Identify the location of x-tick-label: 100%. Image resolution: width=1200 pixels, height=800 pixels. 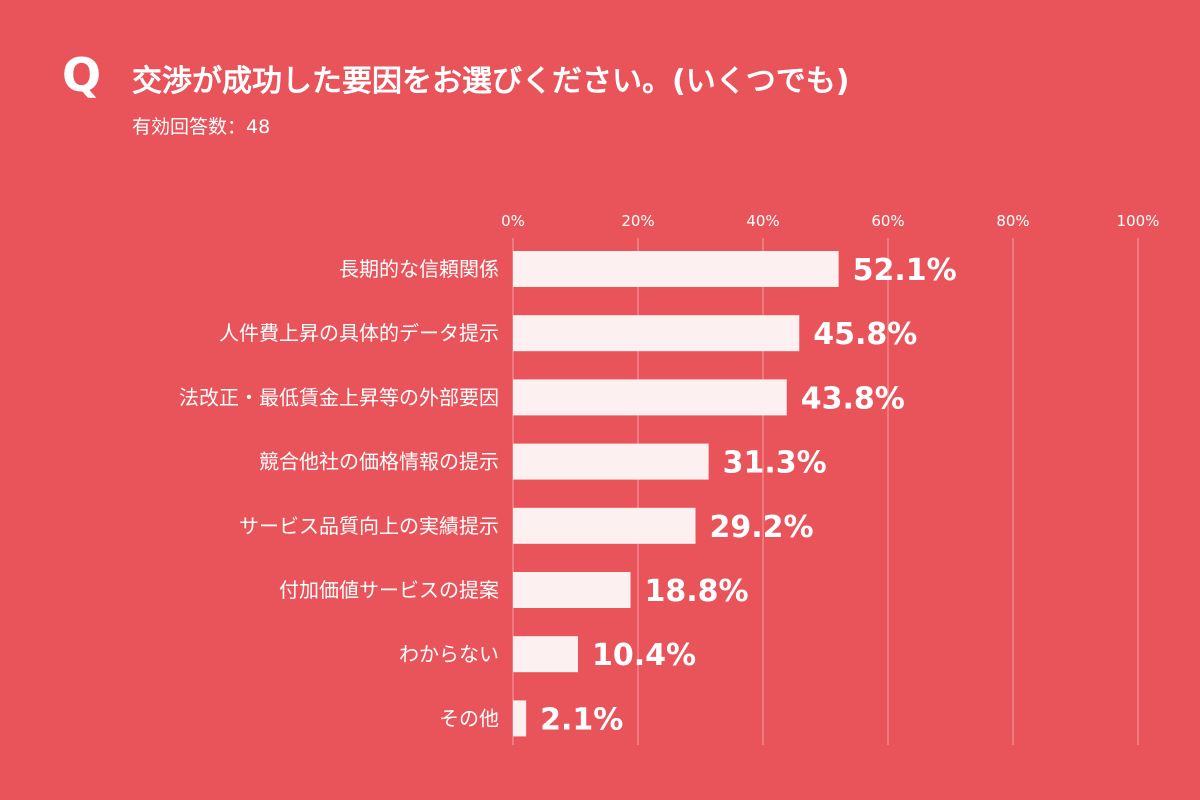
(1138, 221).